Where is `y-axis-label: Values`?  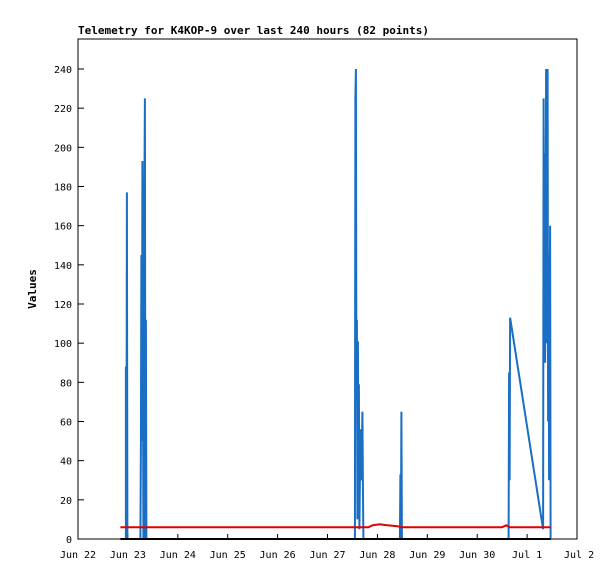
y-axis-label: Values is located at coordinates (32, 289).